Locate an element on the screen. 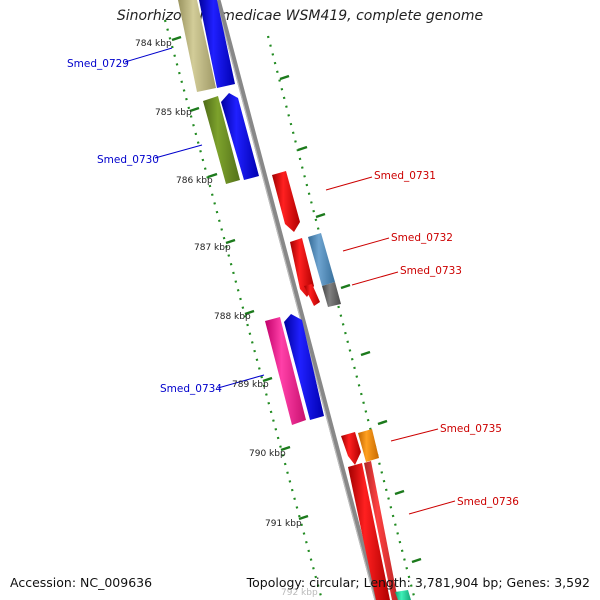 The height and width of the screenshot is (600, 600). tick-label: 791 kbp is located at coordinates (283, 524).